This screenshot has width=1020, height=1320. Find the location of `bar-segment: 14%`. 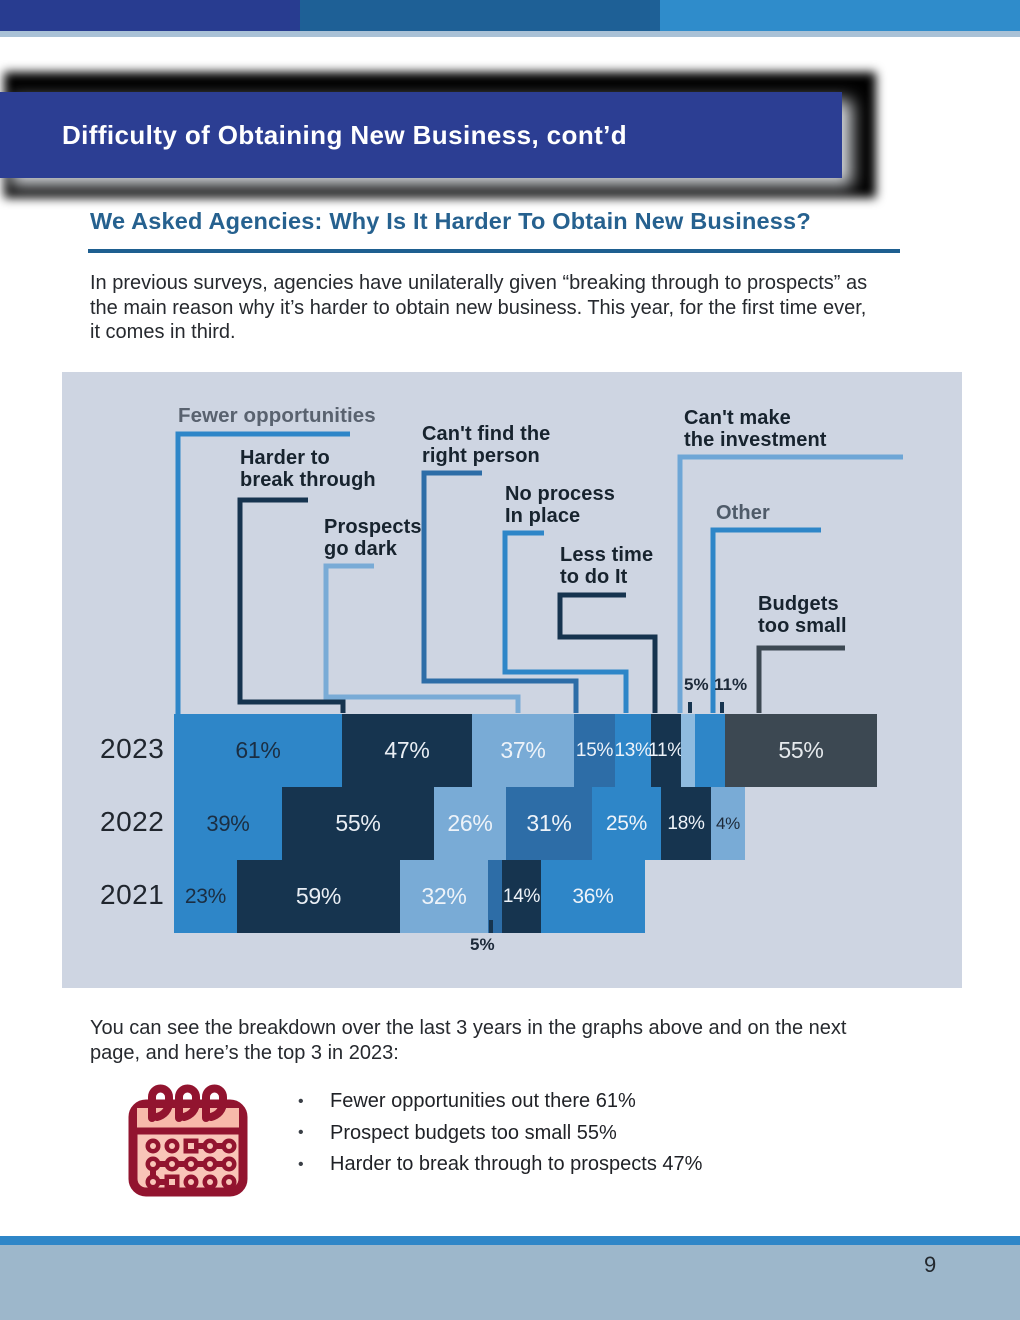

bar-segment: 14% is located at coordinates (521, 896).